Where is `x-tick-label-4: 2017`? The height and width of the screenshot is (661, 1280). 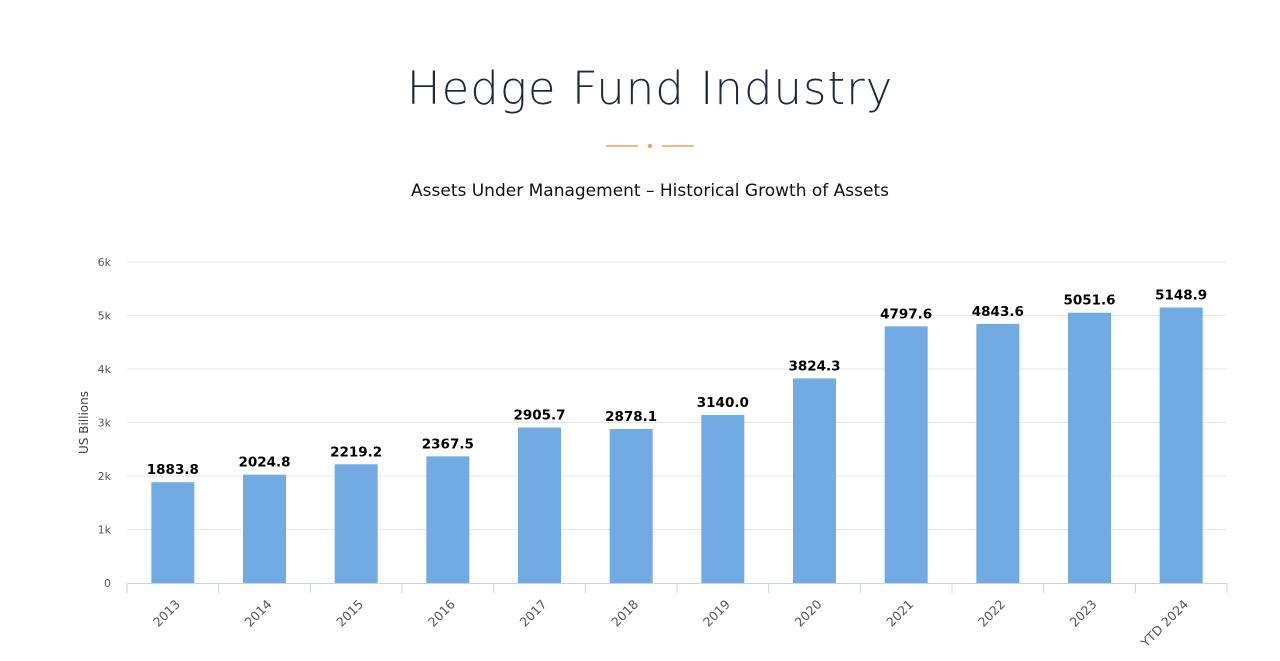 x-tick-label-4: 2017 is located at coordinates (533, 613).